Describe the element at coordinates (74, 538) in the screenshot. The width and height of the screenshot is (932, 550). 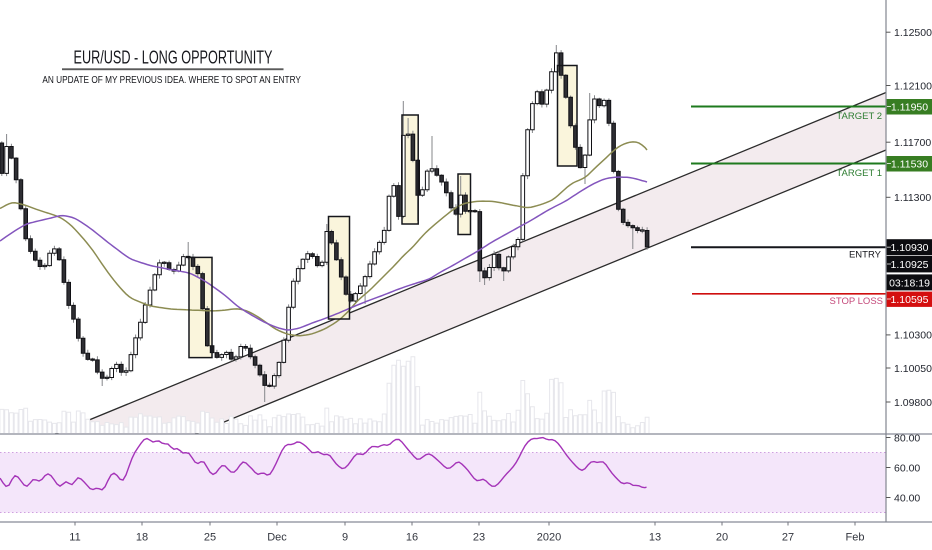
I see `svg-text: 11` at that location.